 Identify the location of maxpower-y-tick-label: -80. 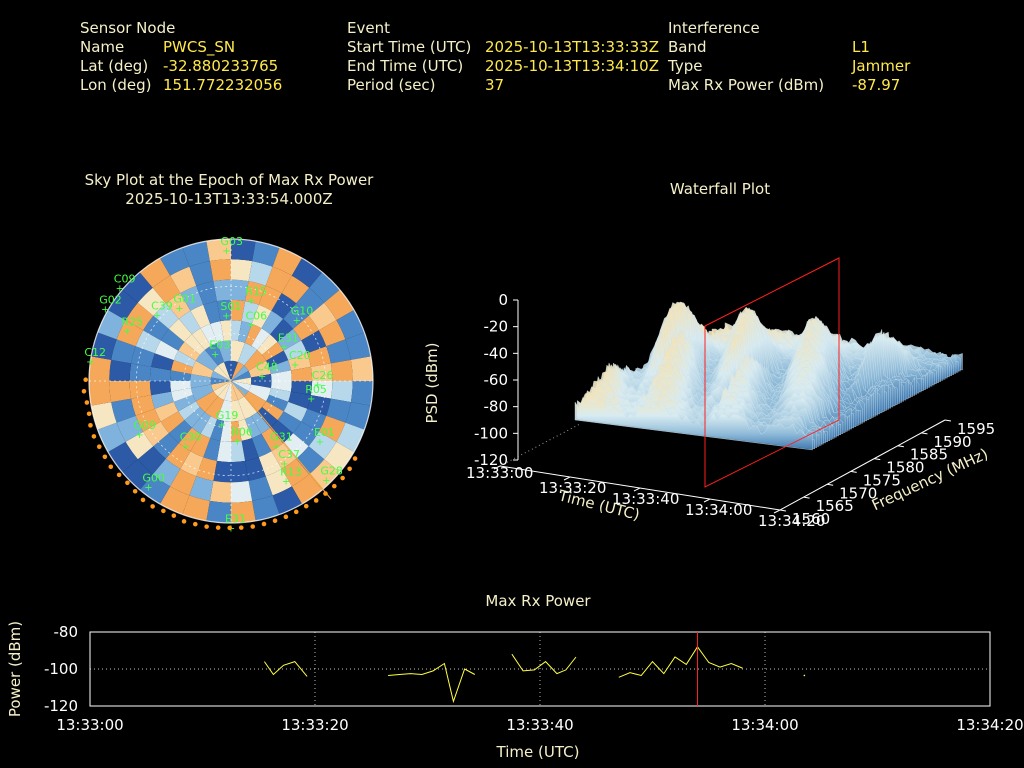
(66, 632).